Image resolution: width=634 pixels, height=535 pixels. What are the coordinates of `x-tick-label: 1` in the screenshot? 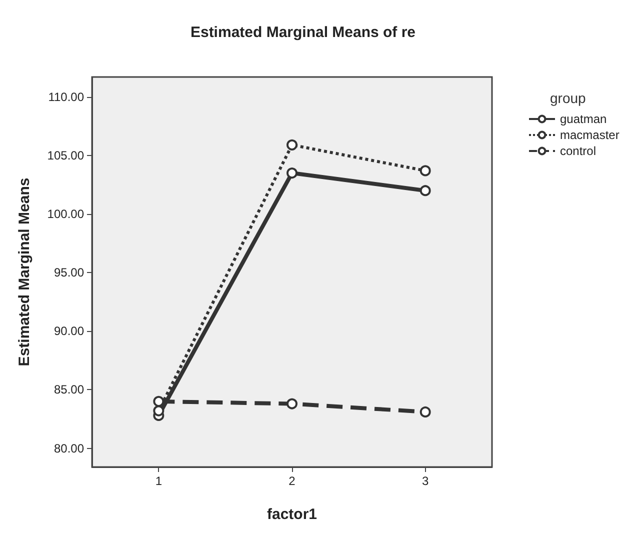 It's located at (158, 481).